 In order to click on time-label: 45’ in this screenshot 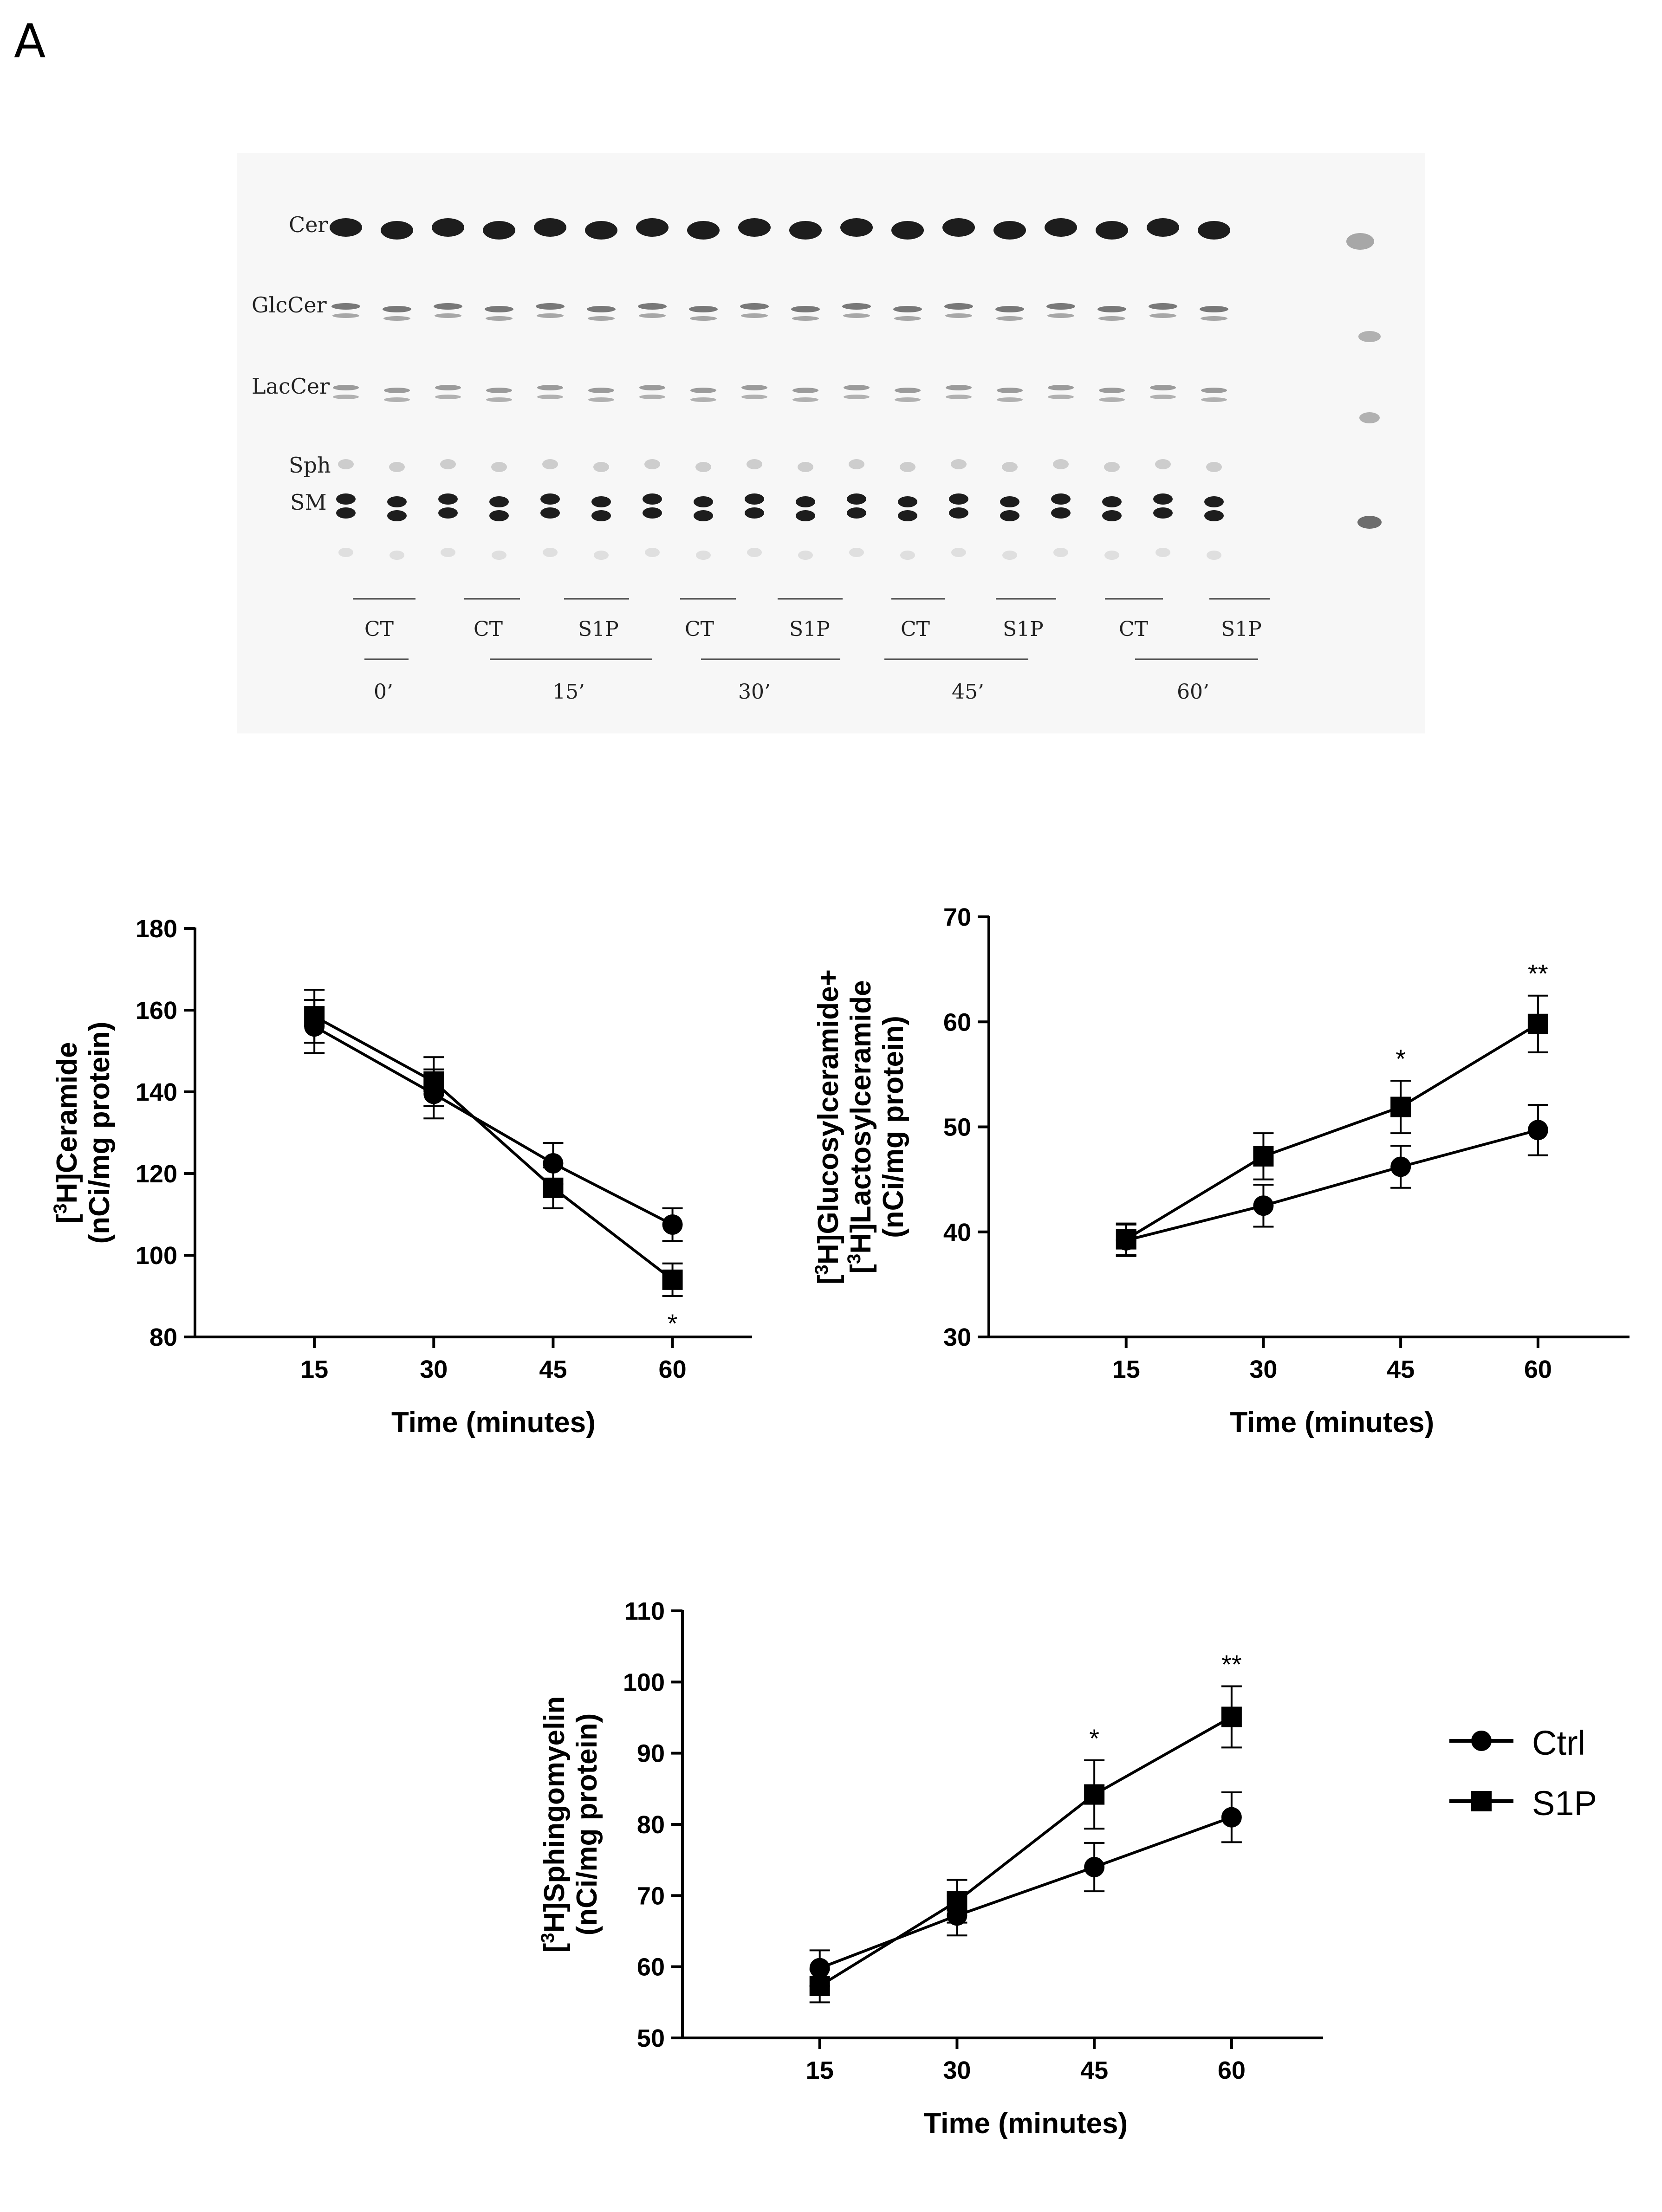, I will do `click(968, 692)`.